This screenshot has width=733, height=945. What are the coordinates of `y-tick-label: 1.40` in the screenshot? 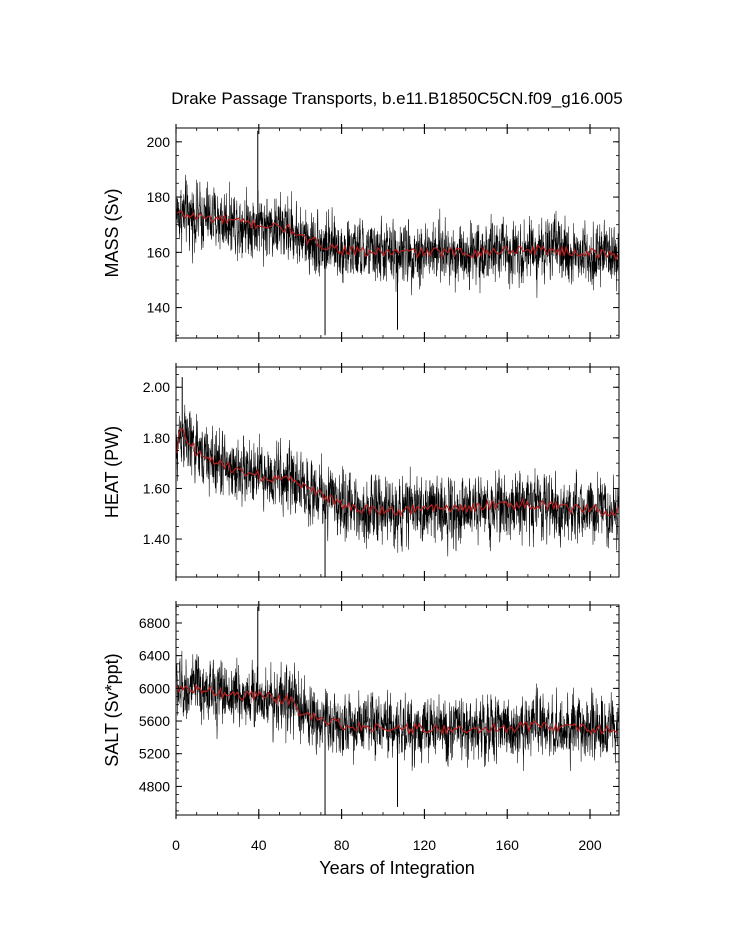 It's located at (156, 539).